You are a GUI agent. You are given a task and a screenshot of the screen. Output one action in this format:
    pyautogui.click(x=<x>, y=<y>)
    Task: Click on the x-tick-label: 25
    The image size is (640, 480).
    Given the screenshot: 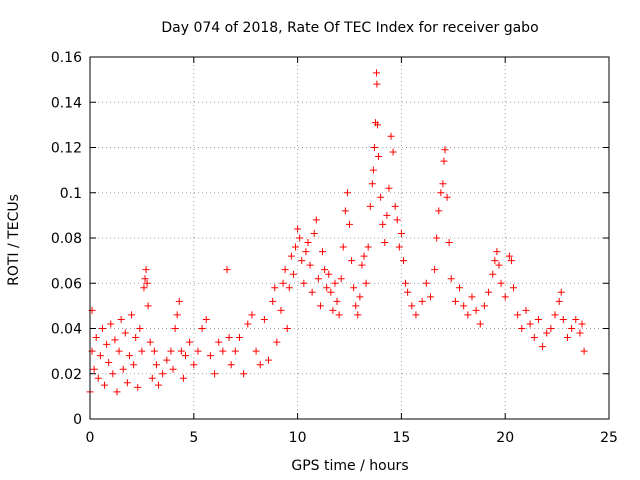 What is the action you would take?
    pyautogui.click(x=609, y=438)
    